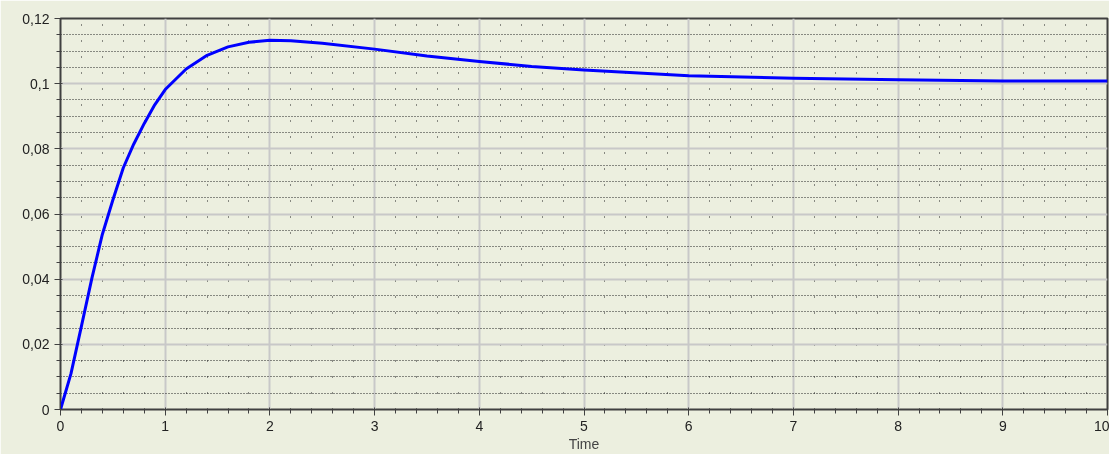 This screenshot has height=454, width=1109. Describe the element at coordinates (36, 214) in the screenshot. I see `y-tick-label: 0,06` at that location.